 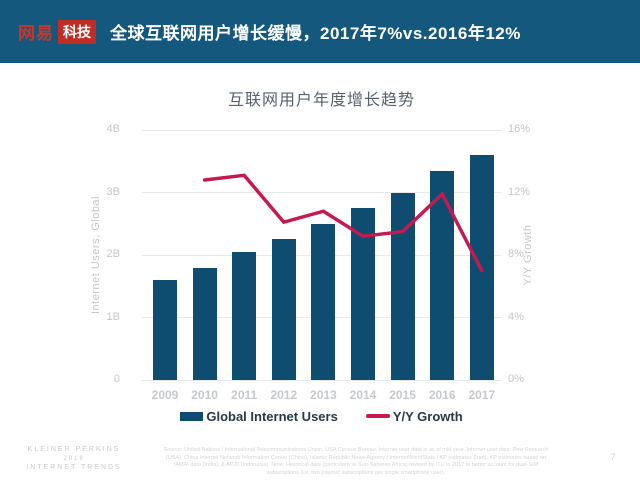 What do you see at coordinates (321, 100) in the screenshot?
I see `chart-title: 互联网用户年度增长趋势` at bounding box center [321, 100].